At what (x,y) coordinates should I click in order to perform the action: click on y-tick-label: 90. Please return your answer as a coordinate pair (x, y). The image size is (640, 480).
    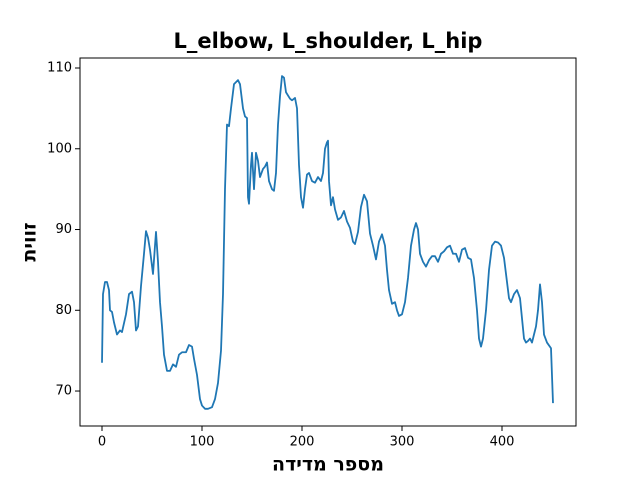
    Looking at the image, I should click on (63, 229).